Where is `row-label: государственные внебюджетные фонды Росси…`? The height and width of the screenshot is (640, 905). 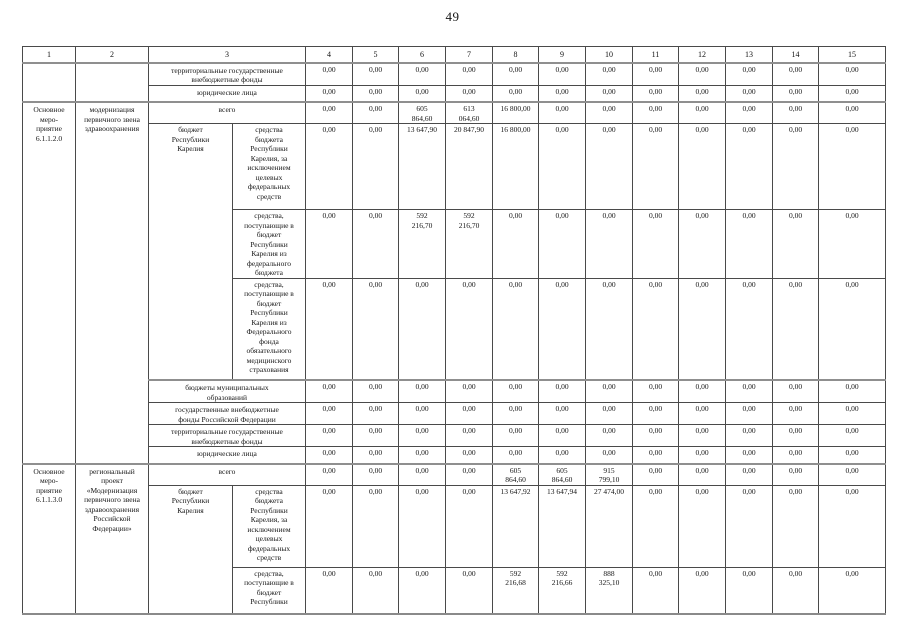
row-label: государственные внебюджетные фонды Росси… is located at coordinates (227, 413).